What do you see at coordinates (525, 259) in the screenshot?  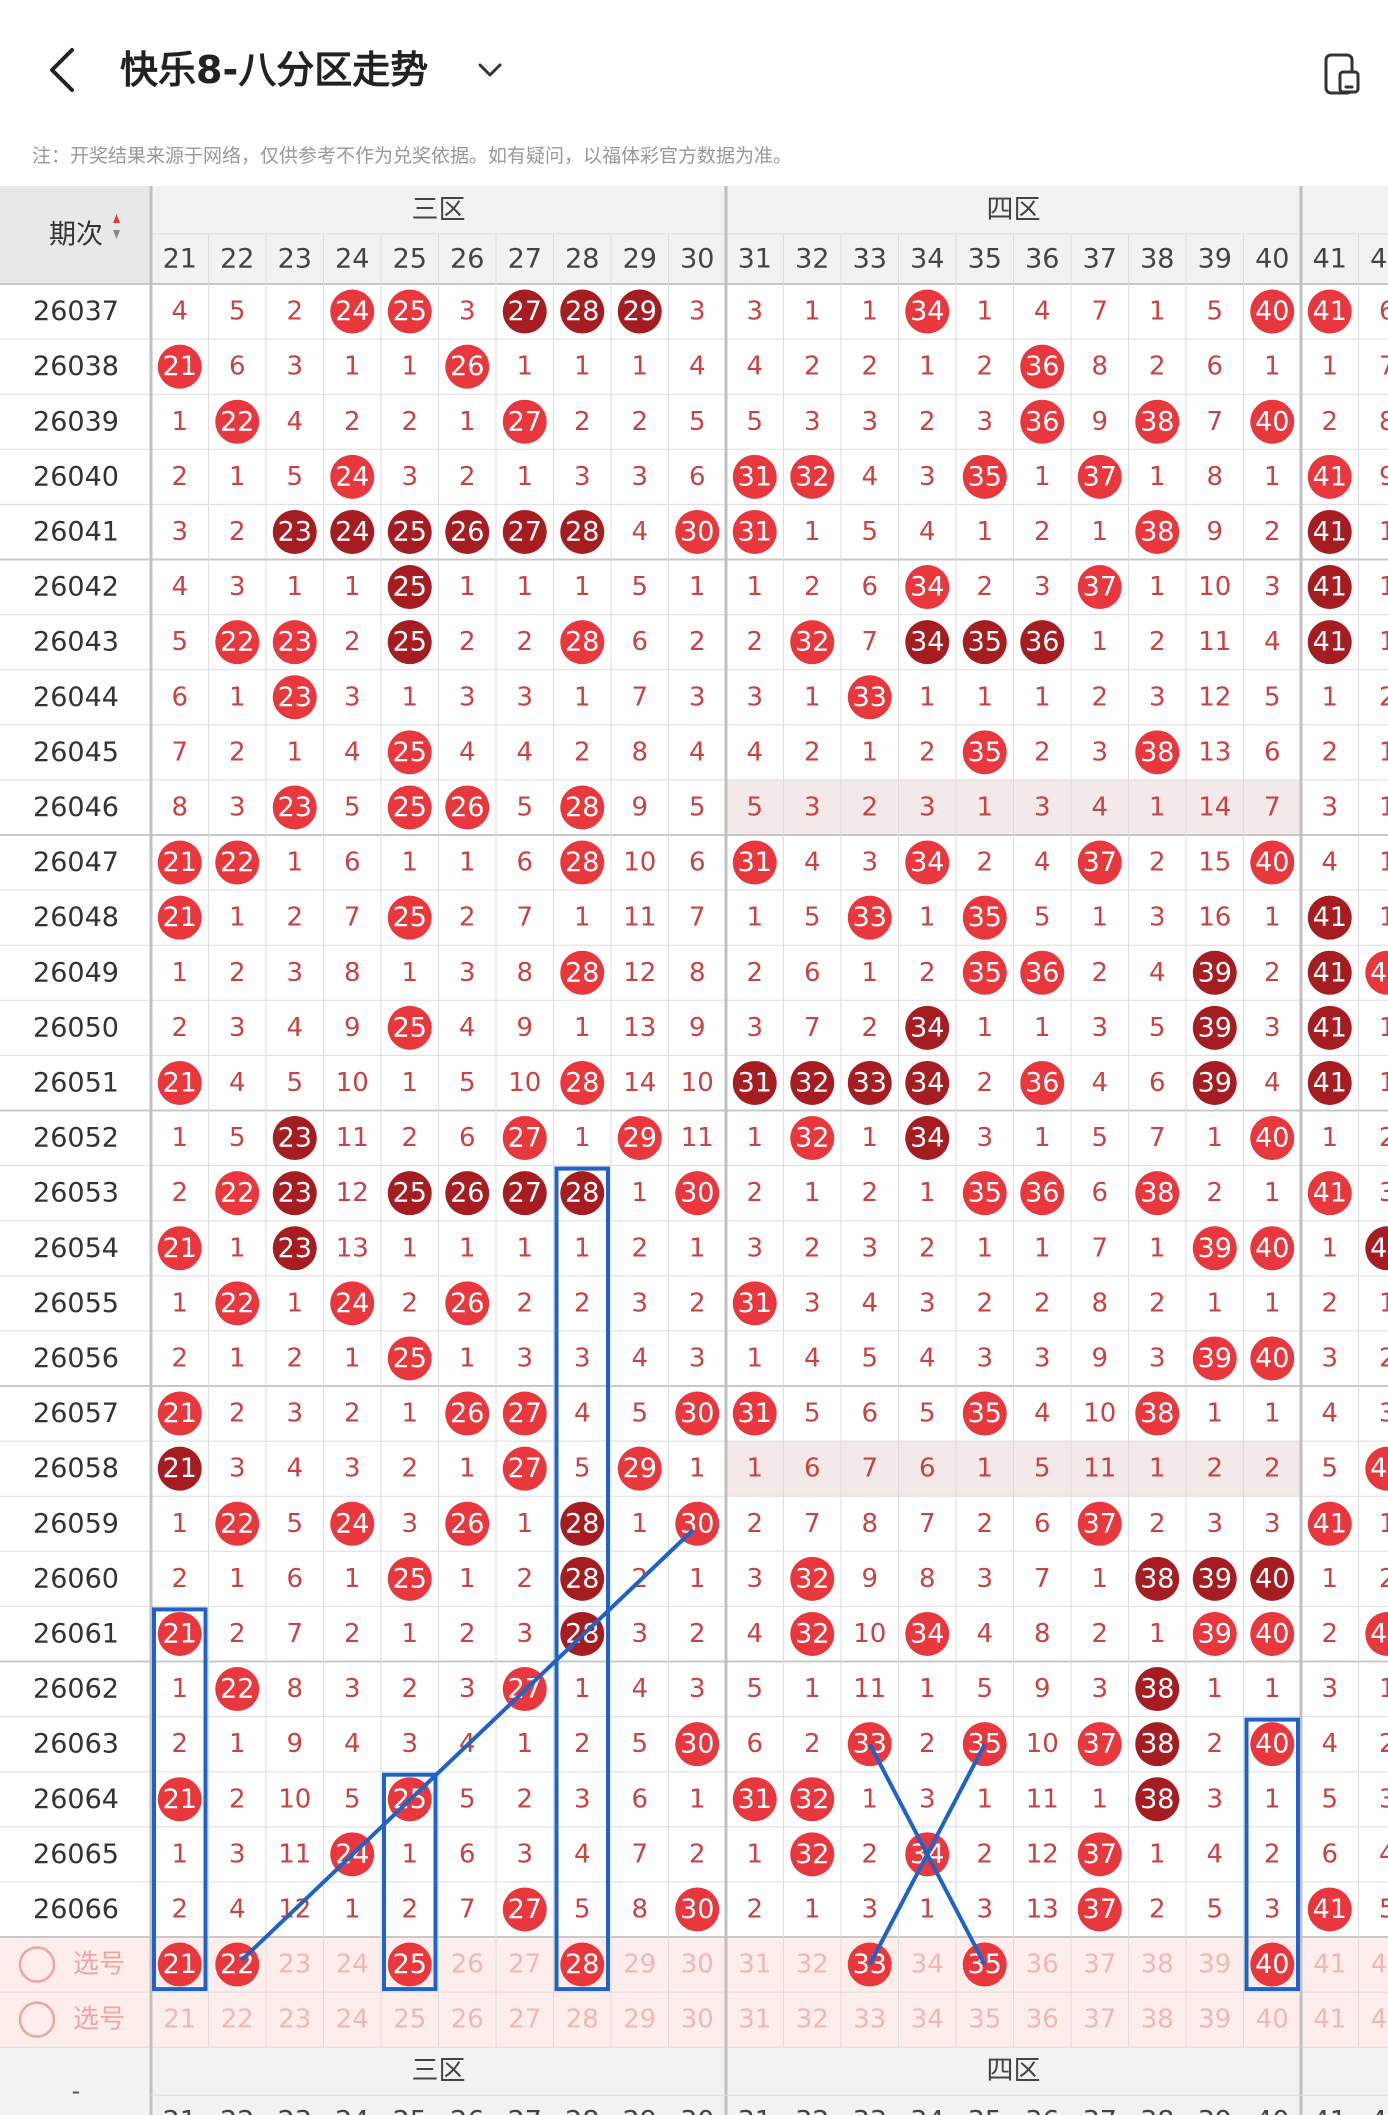 I see `column-header: 27` at bounding box center [525, 259].